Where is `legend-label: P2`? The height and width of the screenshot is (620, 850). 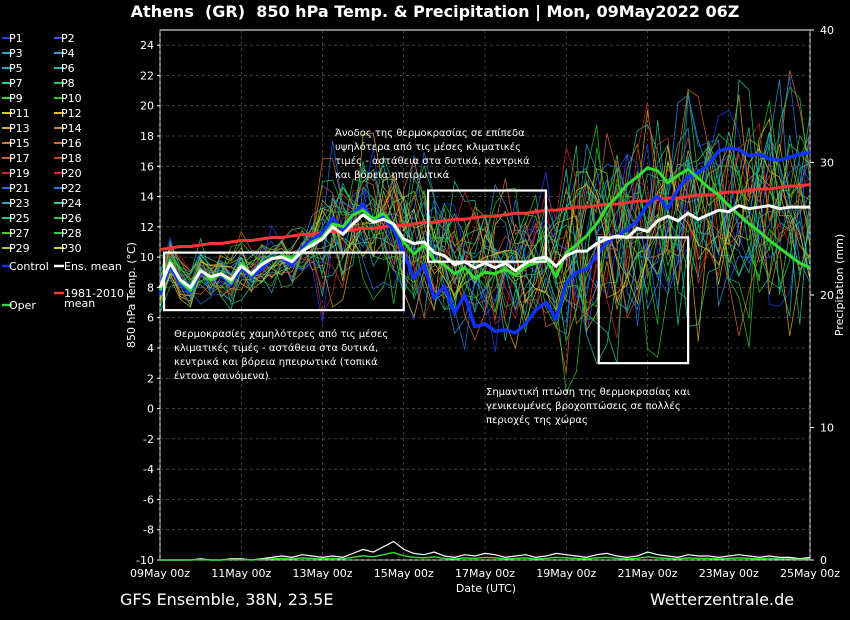
legend-label: P2 is located at coordinates (68, 38).